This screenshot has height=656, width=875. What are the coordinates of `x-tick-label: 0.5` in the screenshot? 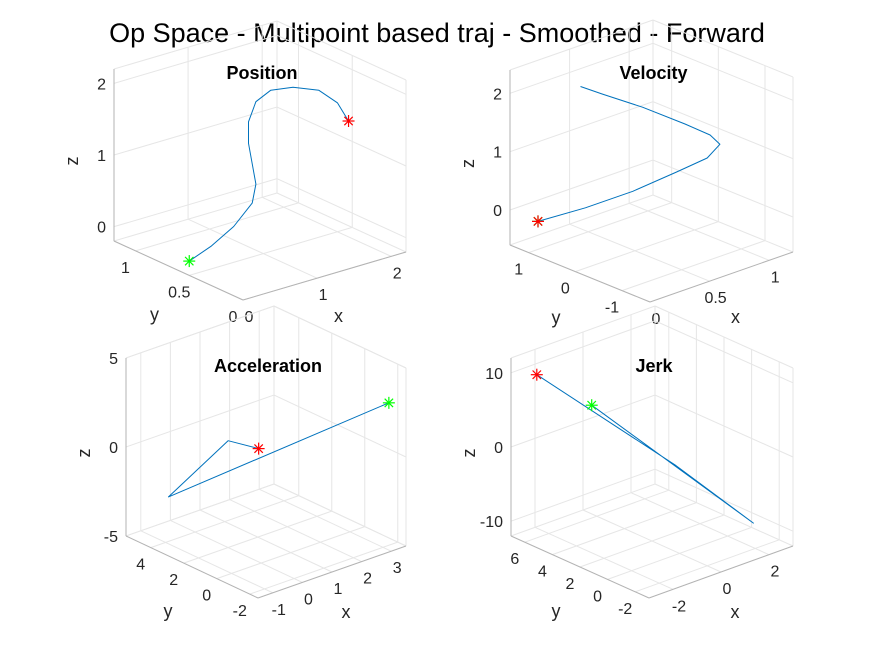 It's located at (715, 298).